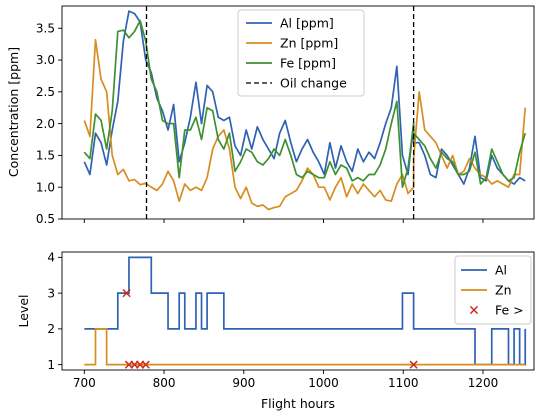  Describe the element at coordinates (45, 156) in the screenshot. I see `top-y-tick-label: 1.5` at that location.